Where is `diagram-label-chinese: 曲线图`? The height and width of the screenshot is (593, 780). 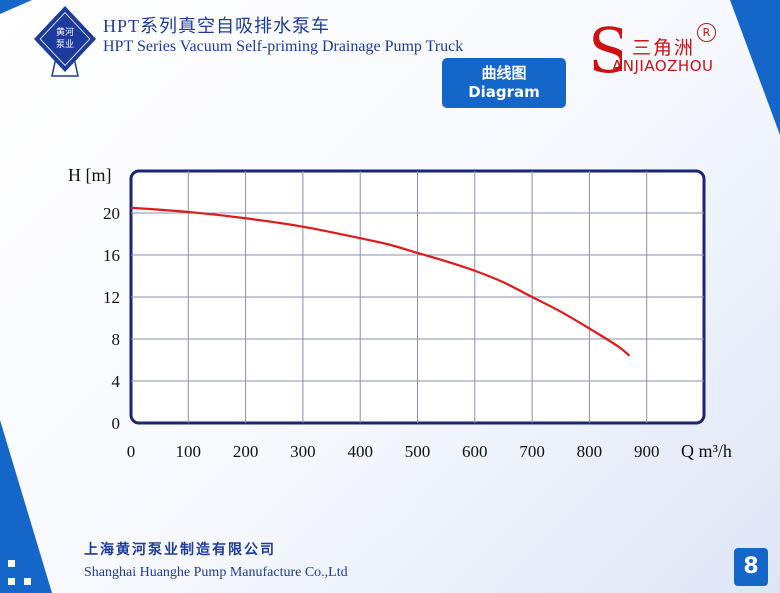 diagram-label-chinese: 曲线图 is located at coordinates (504, 73).